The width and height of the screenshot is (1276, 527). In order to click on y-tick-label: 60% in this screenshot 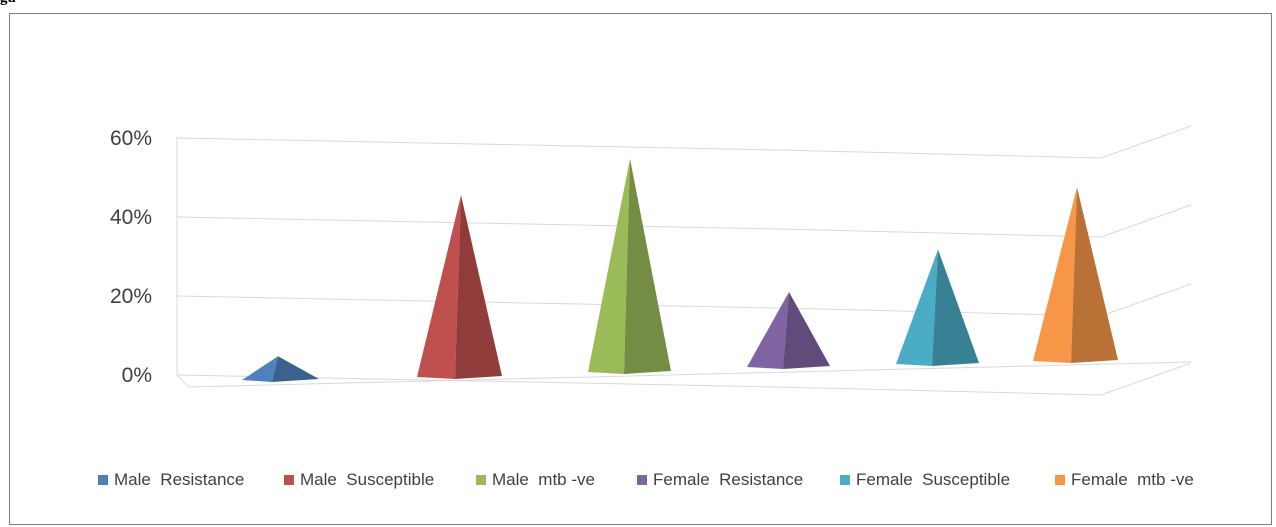, I will do `click(131, 138)`.